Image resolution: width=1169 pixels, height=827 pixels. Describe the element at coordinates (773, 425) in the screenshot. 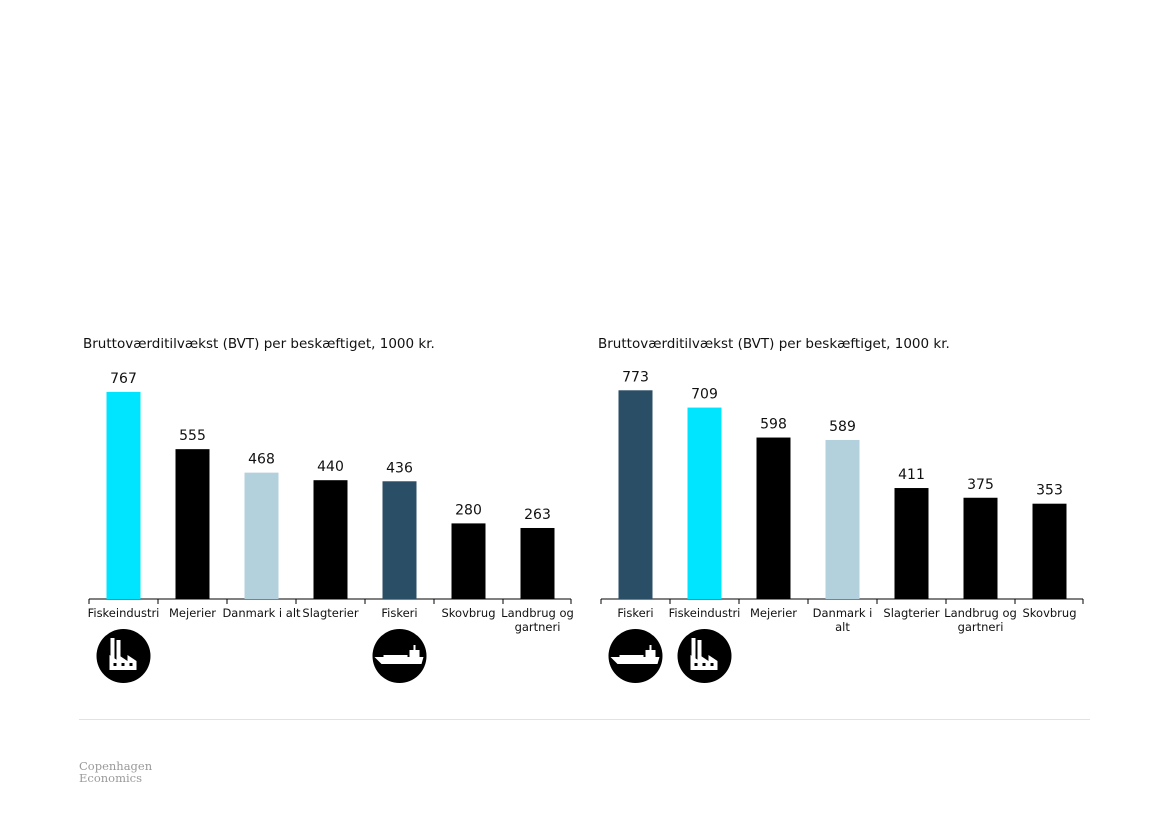

I see `data-label: 598` at that location.